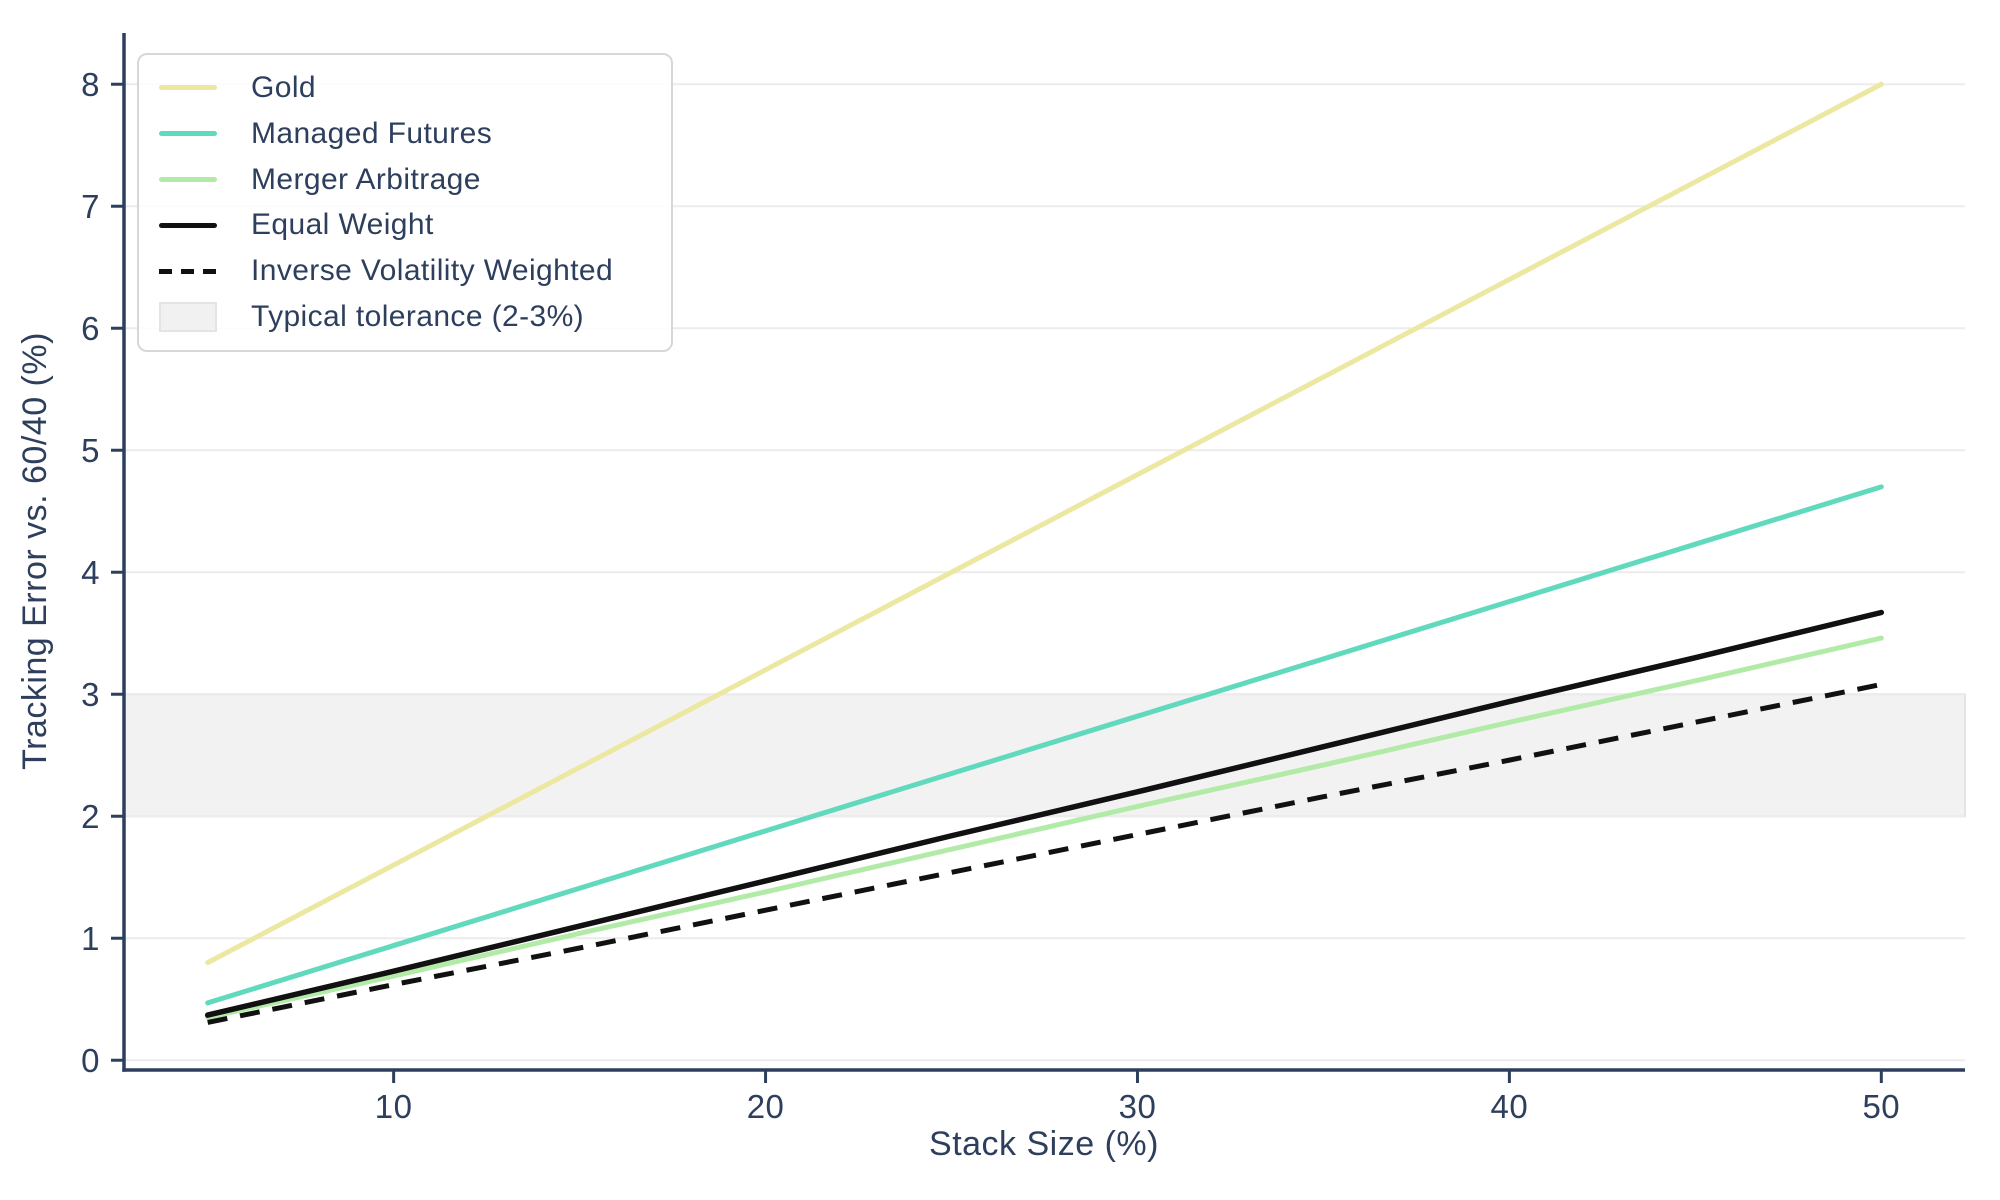 The height and width of the screenshot is (1200, 2000). What do you see at coordinates (90, 450) in the screenshot?
I see `y-tick-label-5: 5` at bounding box center [90, 450].